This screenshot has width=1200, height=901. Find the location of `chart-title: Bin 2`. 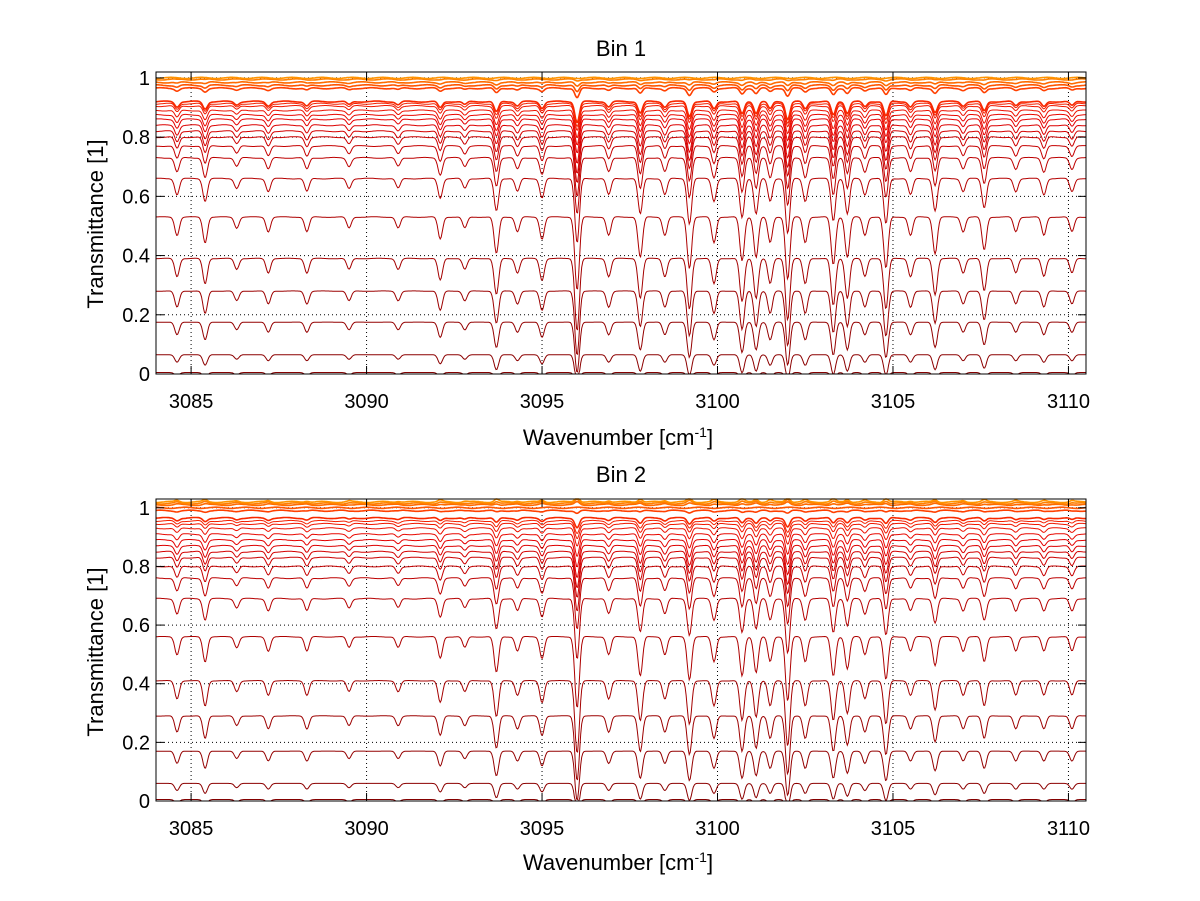

chart-title: Bin 2 is located at coordinates (621, 474).